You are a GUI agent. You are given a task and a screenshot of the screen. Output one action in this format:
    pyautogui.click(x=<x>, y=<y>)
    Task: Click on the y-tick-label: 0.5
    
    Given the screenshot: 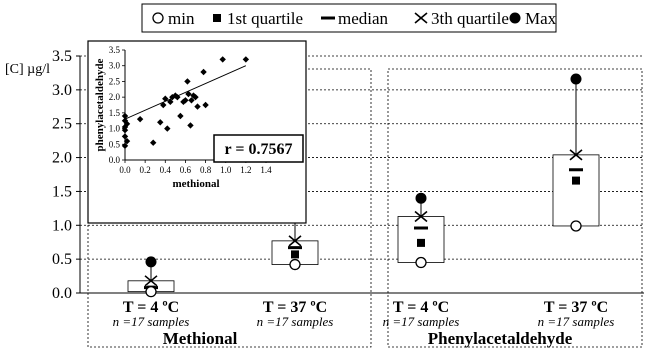 What is the action you would take?
    pyautogui.click(x=62, y=259)
    